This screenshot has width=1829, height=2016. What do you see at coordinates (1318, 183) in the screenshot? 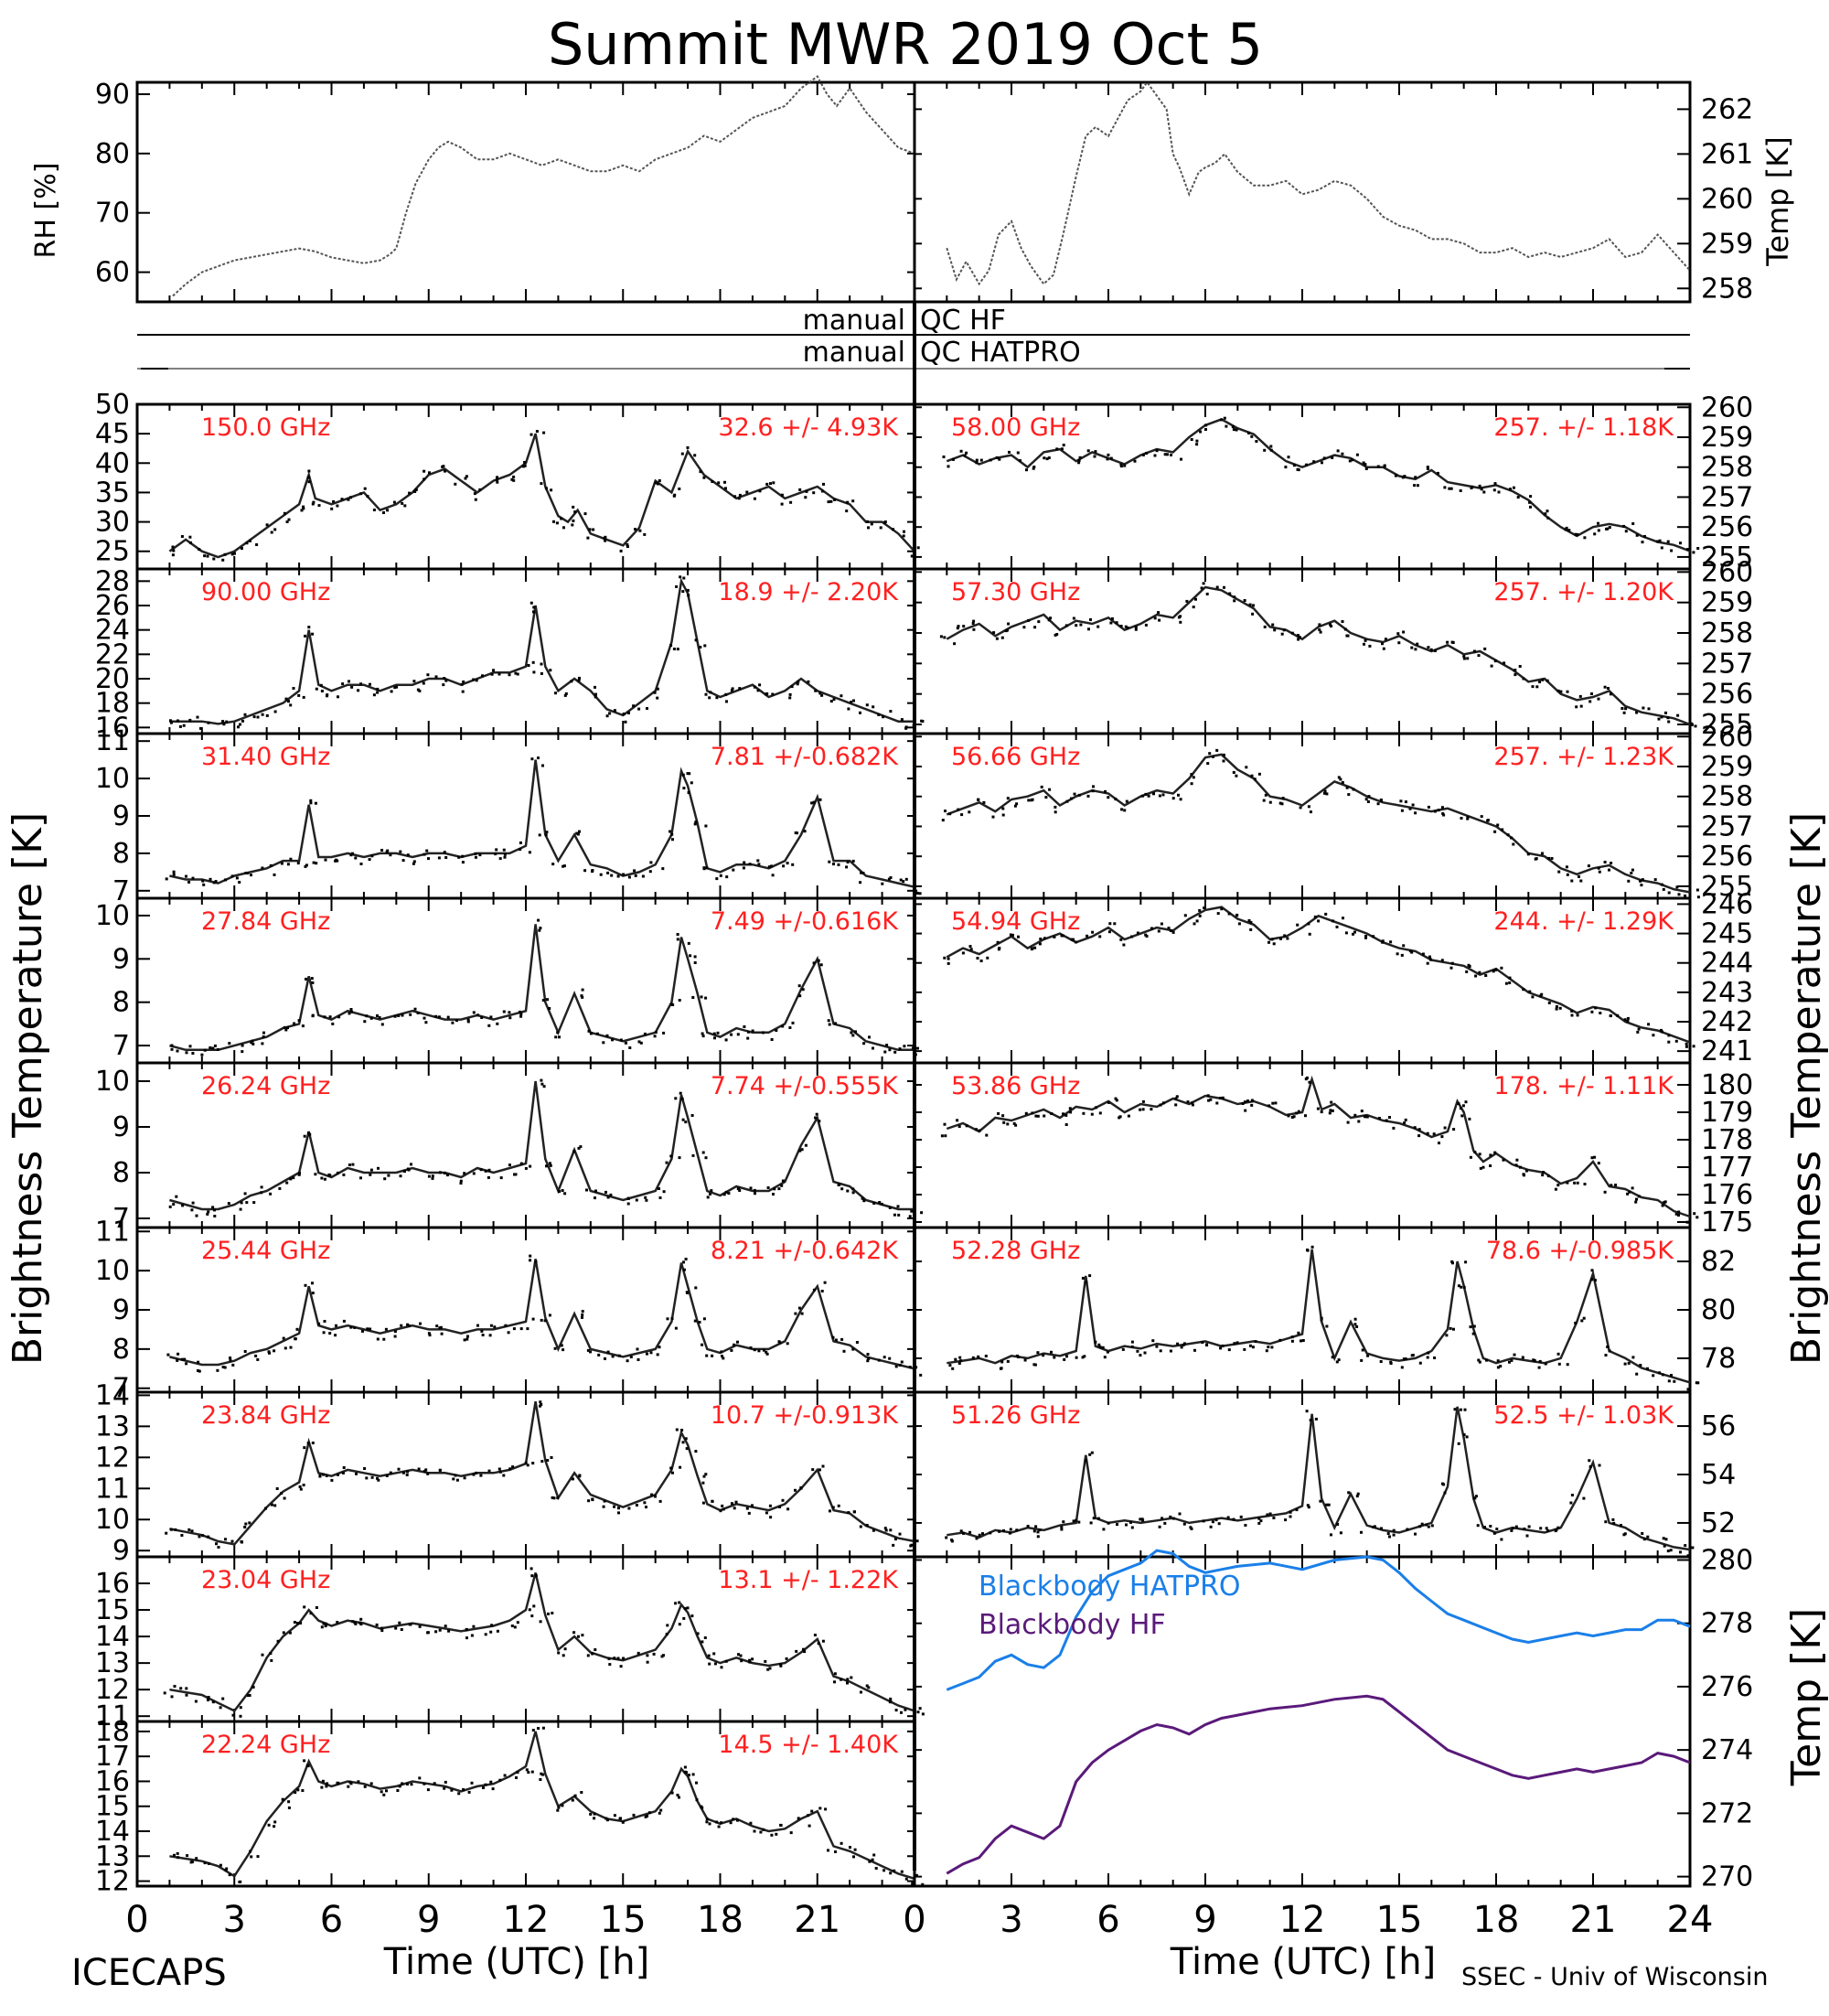
I see `series-line` at bounding box center [1318, 183].